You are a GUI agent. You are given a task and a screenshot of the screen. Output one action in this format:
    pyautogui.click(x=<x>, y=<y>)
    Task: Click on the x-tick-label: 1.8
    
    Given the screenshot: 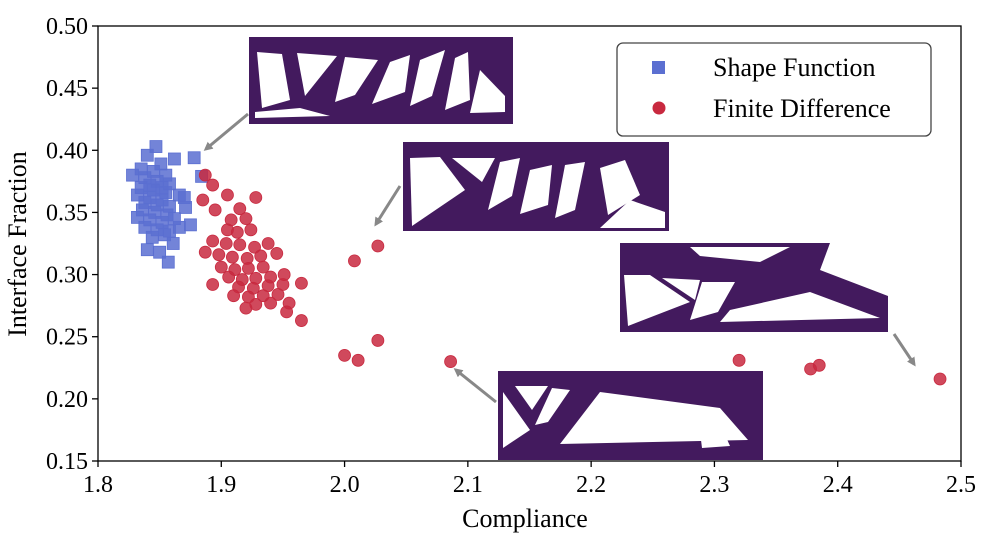 What is the action you would take?
    pyautogui.click(x=98, y=485)
    